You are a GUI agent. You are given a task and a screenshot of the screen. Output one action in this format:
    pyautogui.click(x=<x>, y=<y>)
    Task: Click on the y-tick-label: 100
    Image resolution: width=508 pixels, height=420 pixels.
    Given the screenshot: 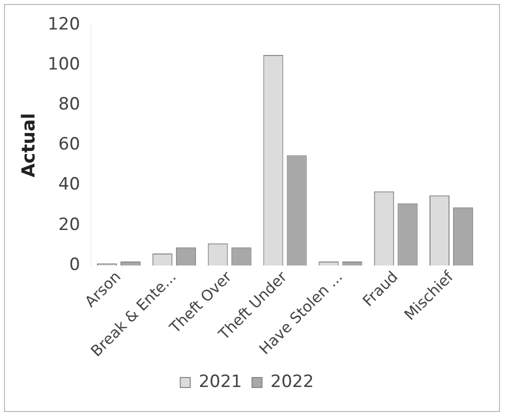 What is the action you would take?
    pyautogui.click(x=64, y=64)
    